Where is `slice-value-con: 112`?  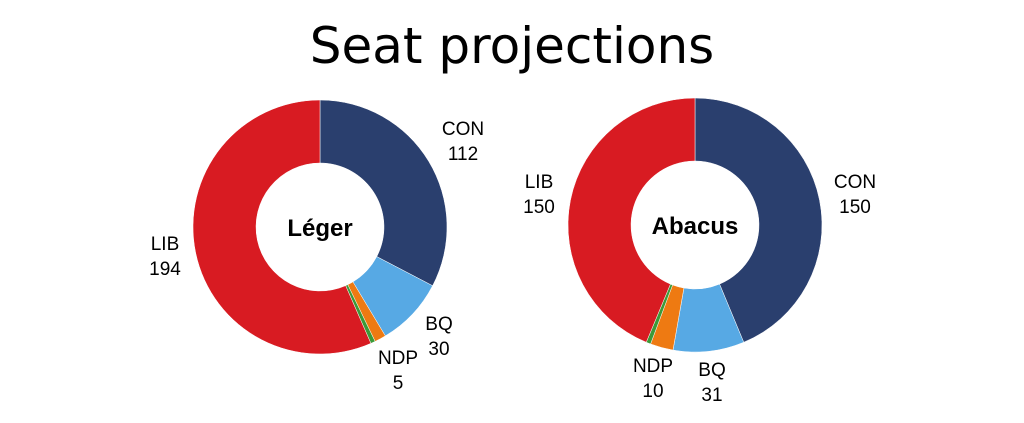 slice-value-con: 112 is located at coordinates (463, 154).